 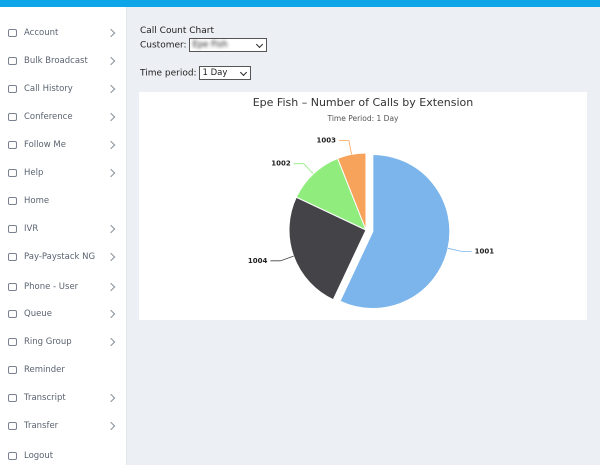 What do you see at coordinates (168, 73) in the screenshot?
I see `period-label: Time period:` at bounding box center [168, 73].